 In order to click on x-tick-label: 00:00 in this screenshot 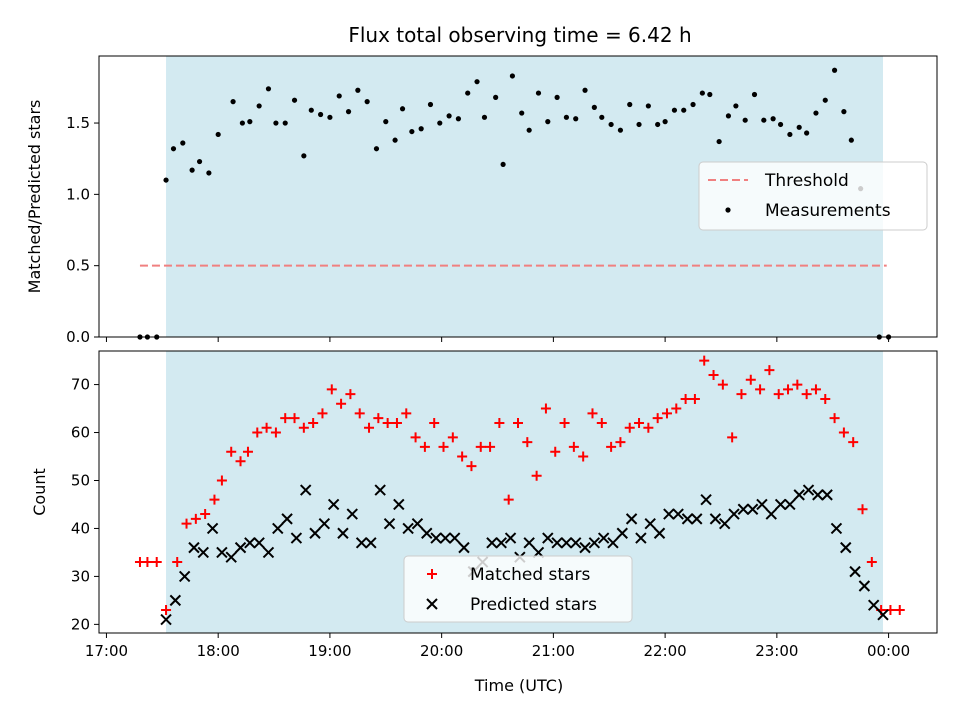, I will do `click(888, 651)`.